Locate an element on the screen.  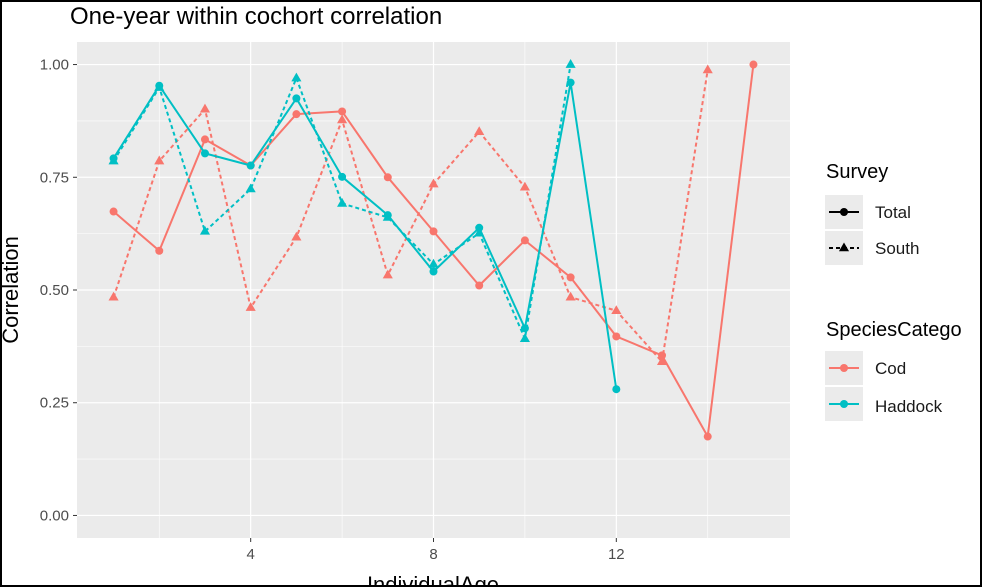
x-tick-label: 4 is located at coordinates (251, 554).